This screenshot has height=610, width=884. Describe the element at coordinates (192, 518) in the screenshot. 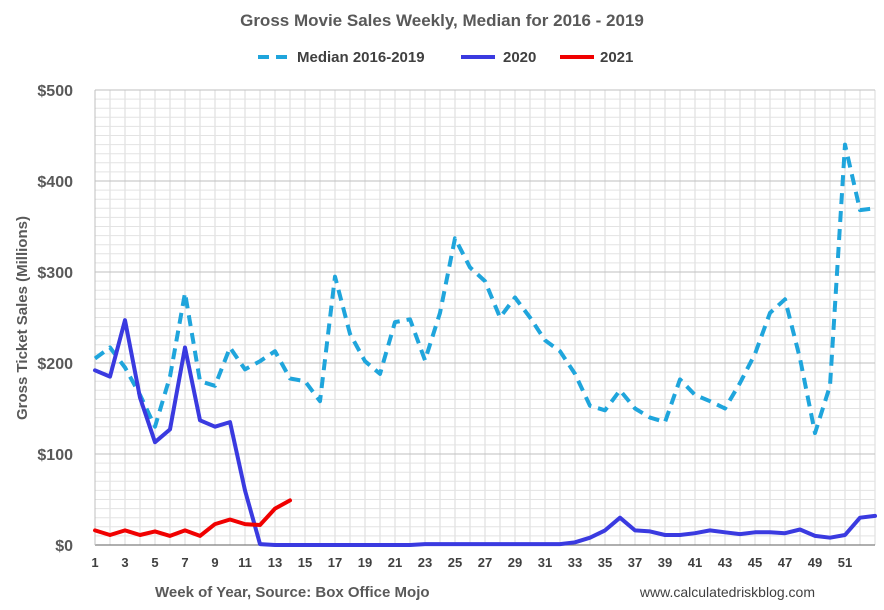

I see `series-line-2021` at that location.